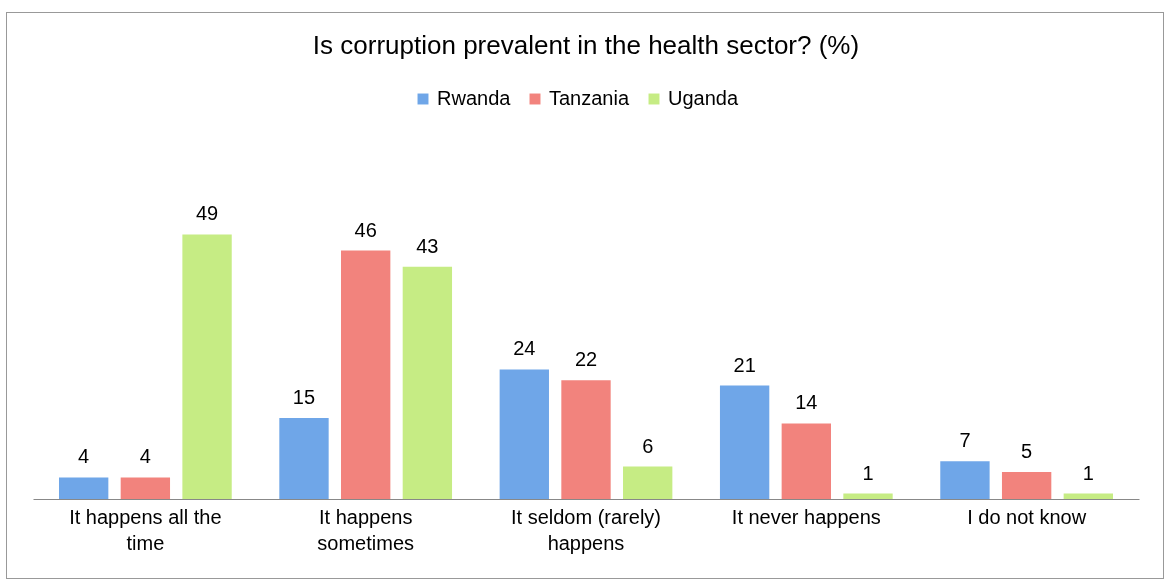 Image resolution: width=1170 pixels, height=581 pixels. What do you see at coordinates (586, 359) in the screenshot?
I see `data-label: 22` at bounding box center [586, 359].